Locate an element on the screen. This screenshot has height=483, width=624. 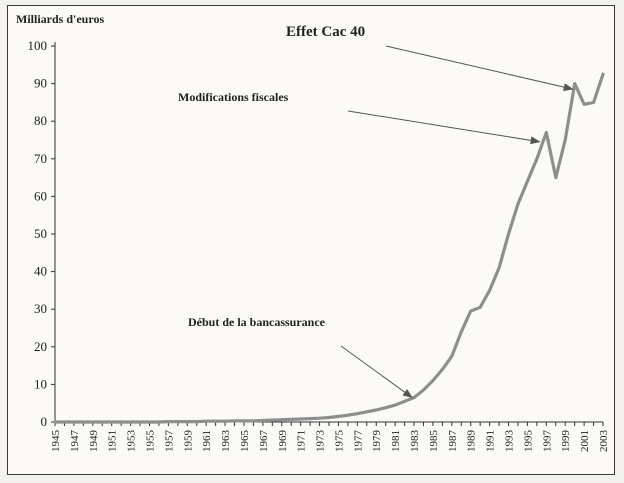
y-tick-label: 20 is located at coordinates (40, 346).